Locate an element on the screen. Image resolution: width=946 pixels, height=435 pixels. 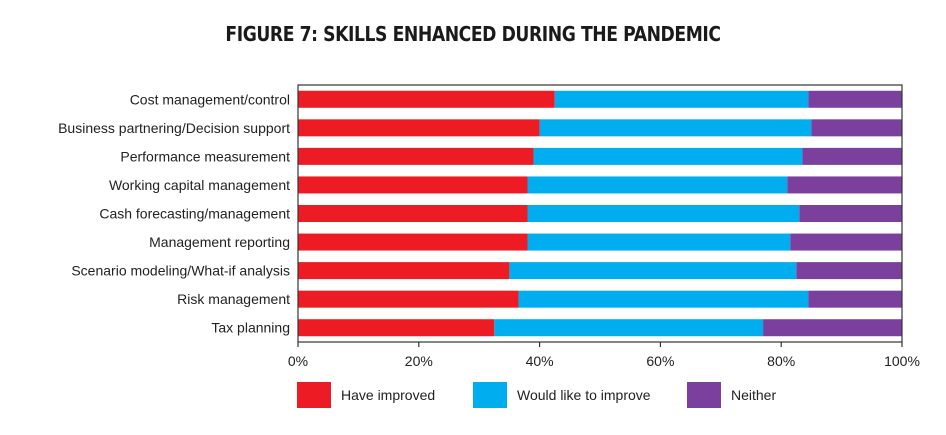
legend-label-have-improved: Have improved is located at coordinates (388, 395).